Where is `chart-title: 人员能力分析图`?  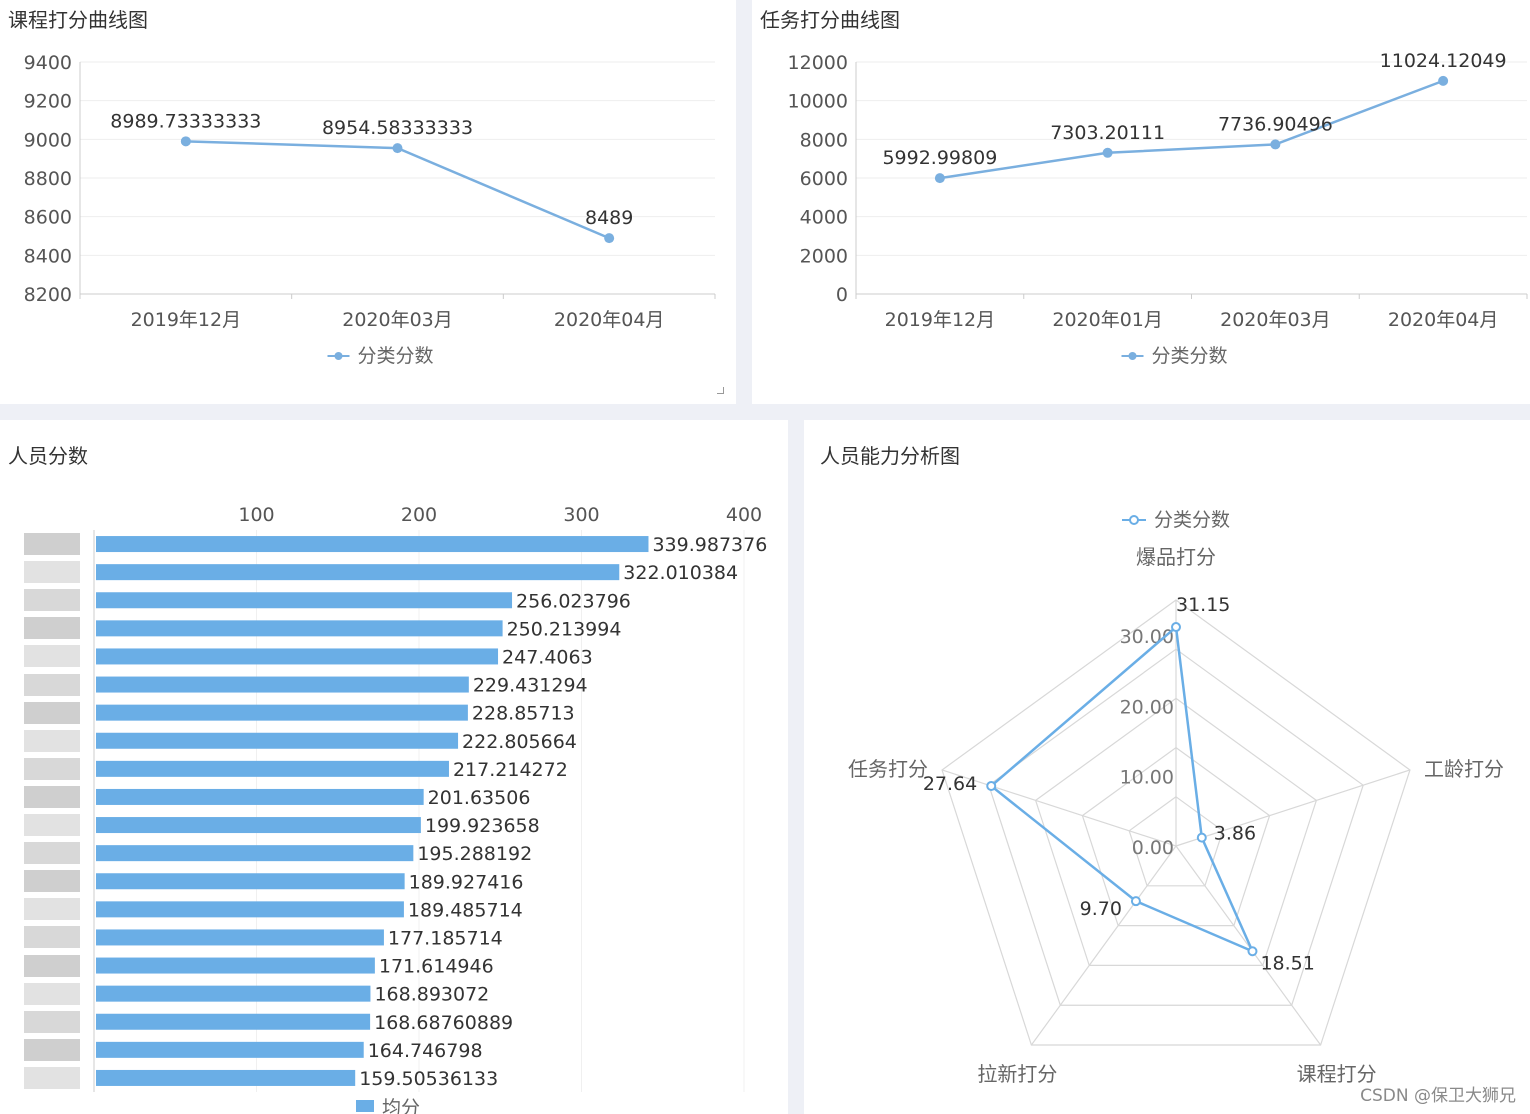 chart-title: 人员能力分析图 is located at coordinates (890, 456).